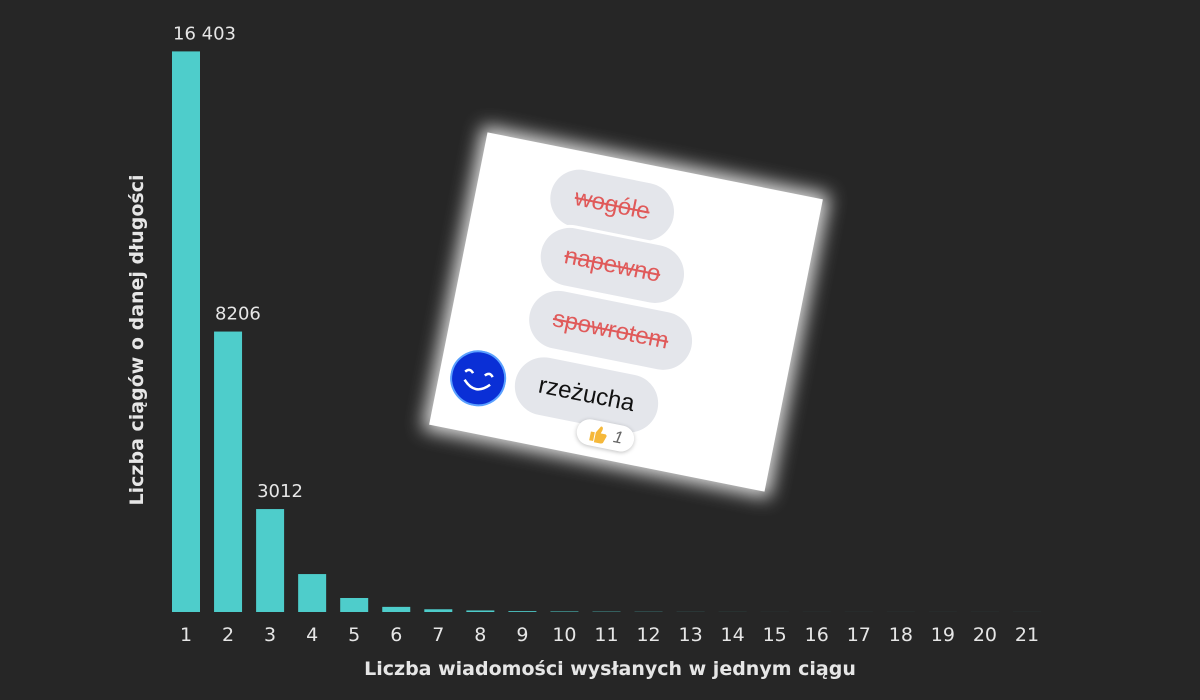  I want to click on x-tick-label: 9, so click(522, 635).